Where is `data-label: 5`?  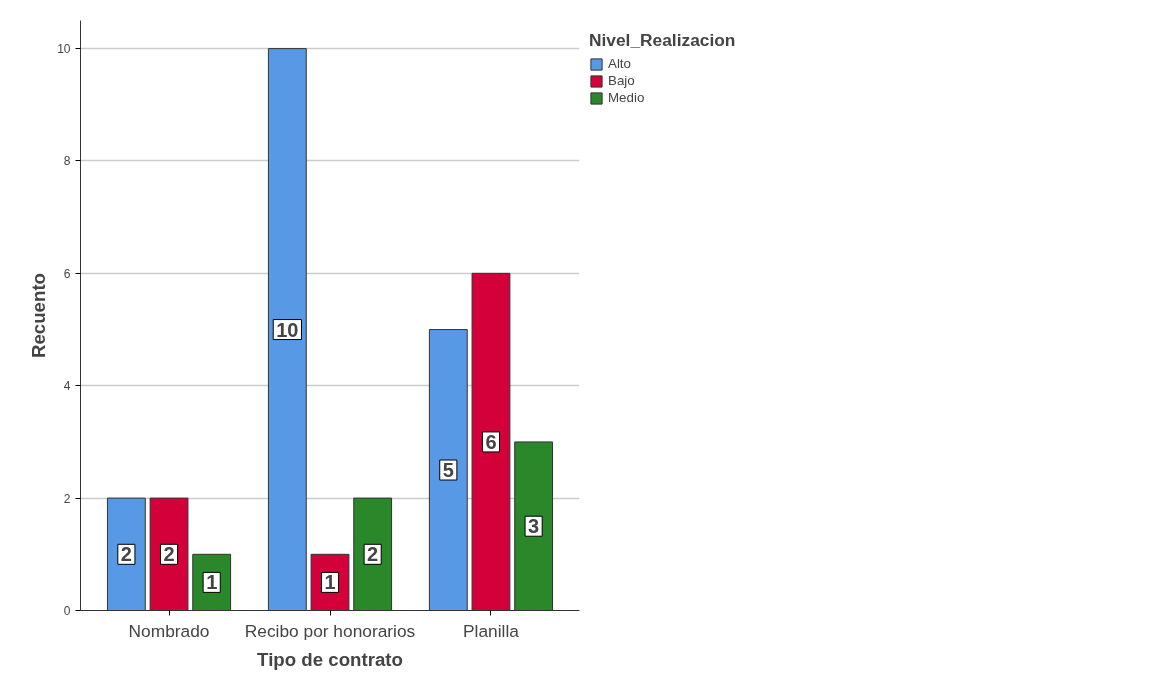
data-label: 5 is located at coordinates (448, 470).